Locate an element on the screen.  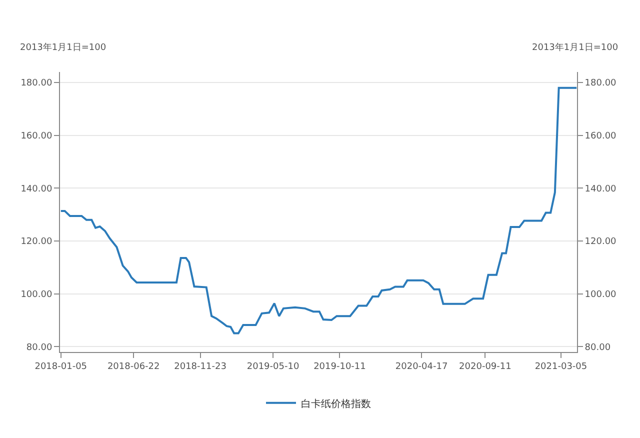
x-tick-label: 2018-06-22 is located at coordinates (133, 367).